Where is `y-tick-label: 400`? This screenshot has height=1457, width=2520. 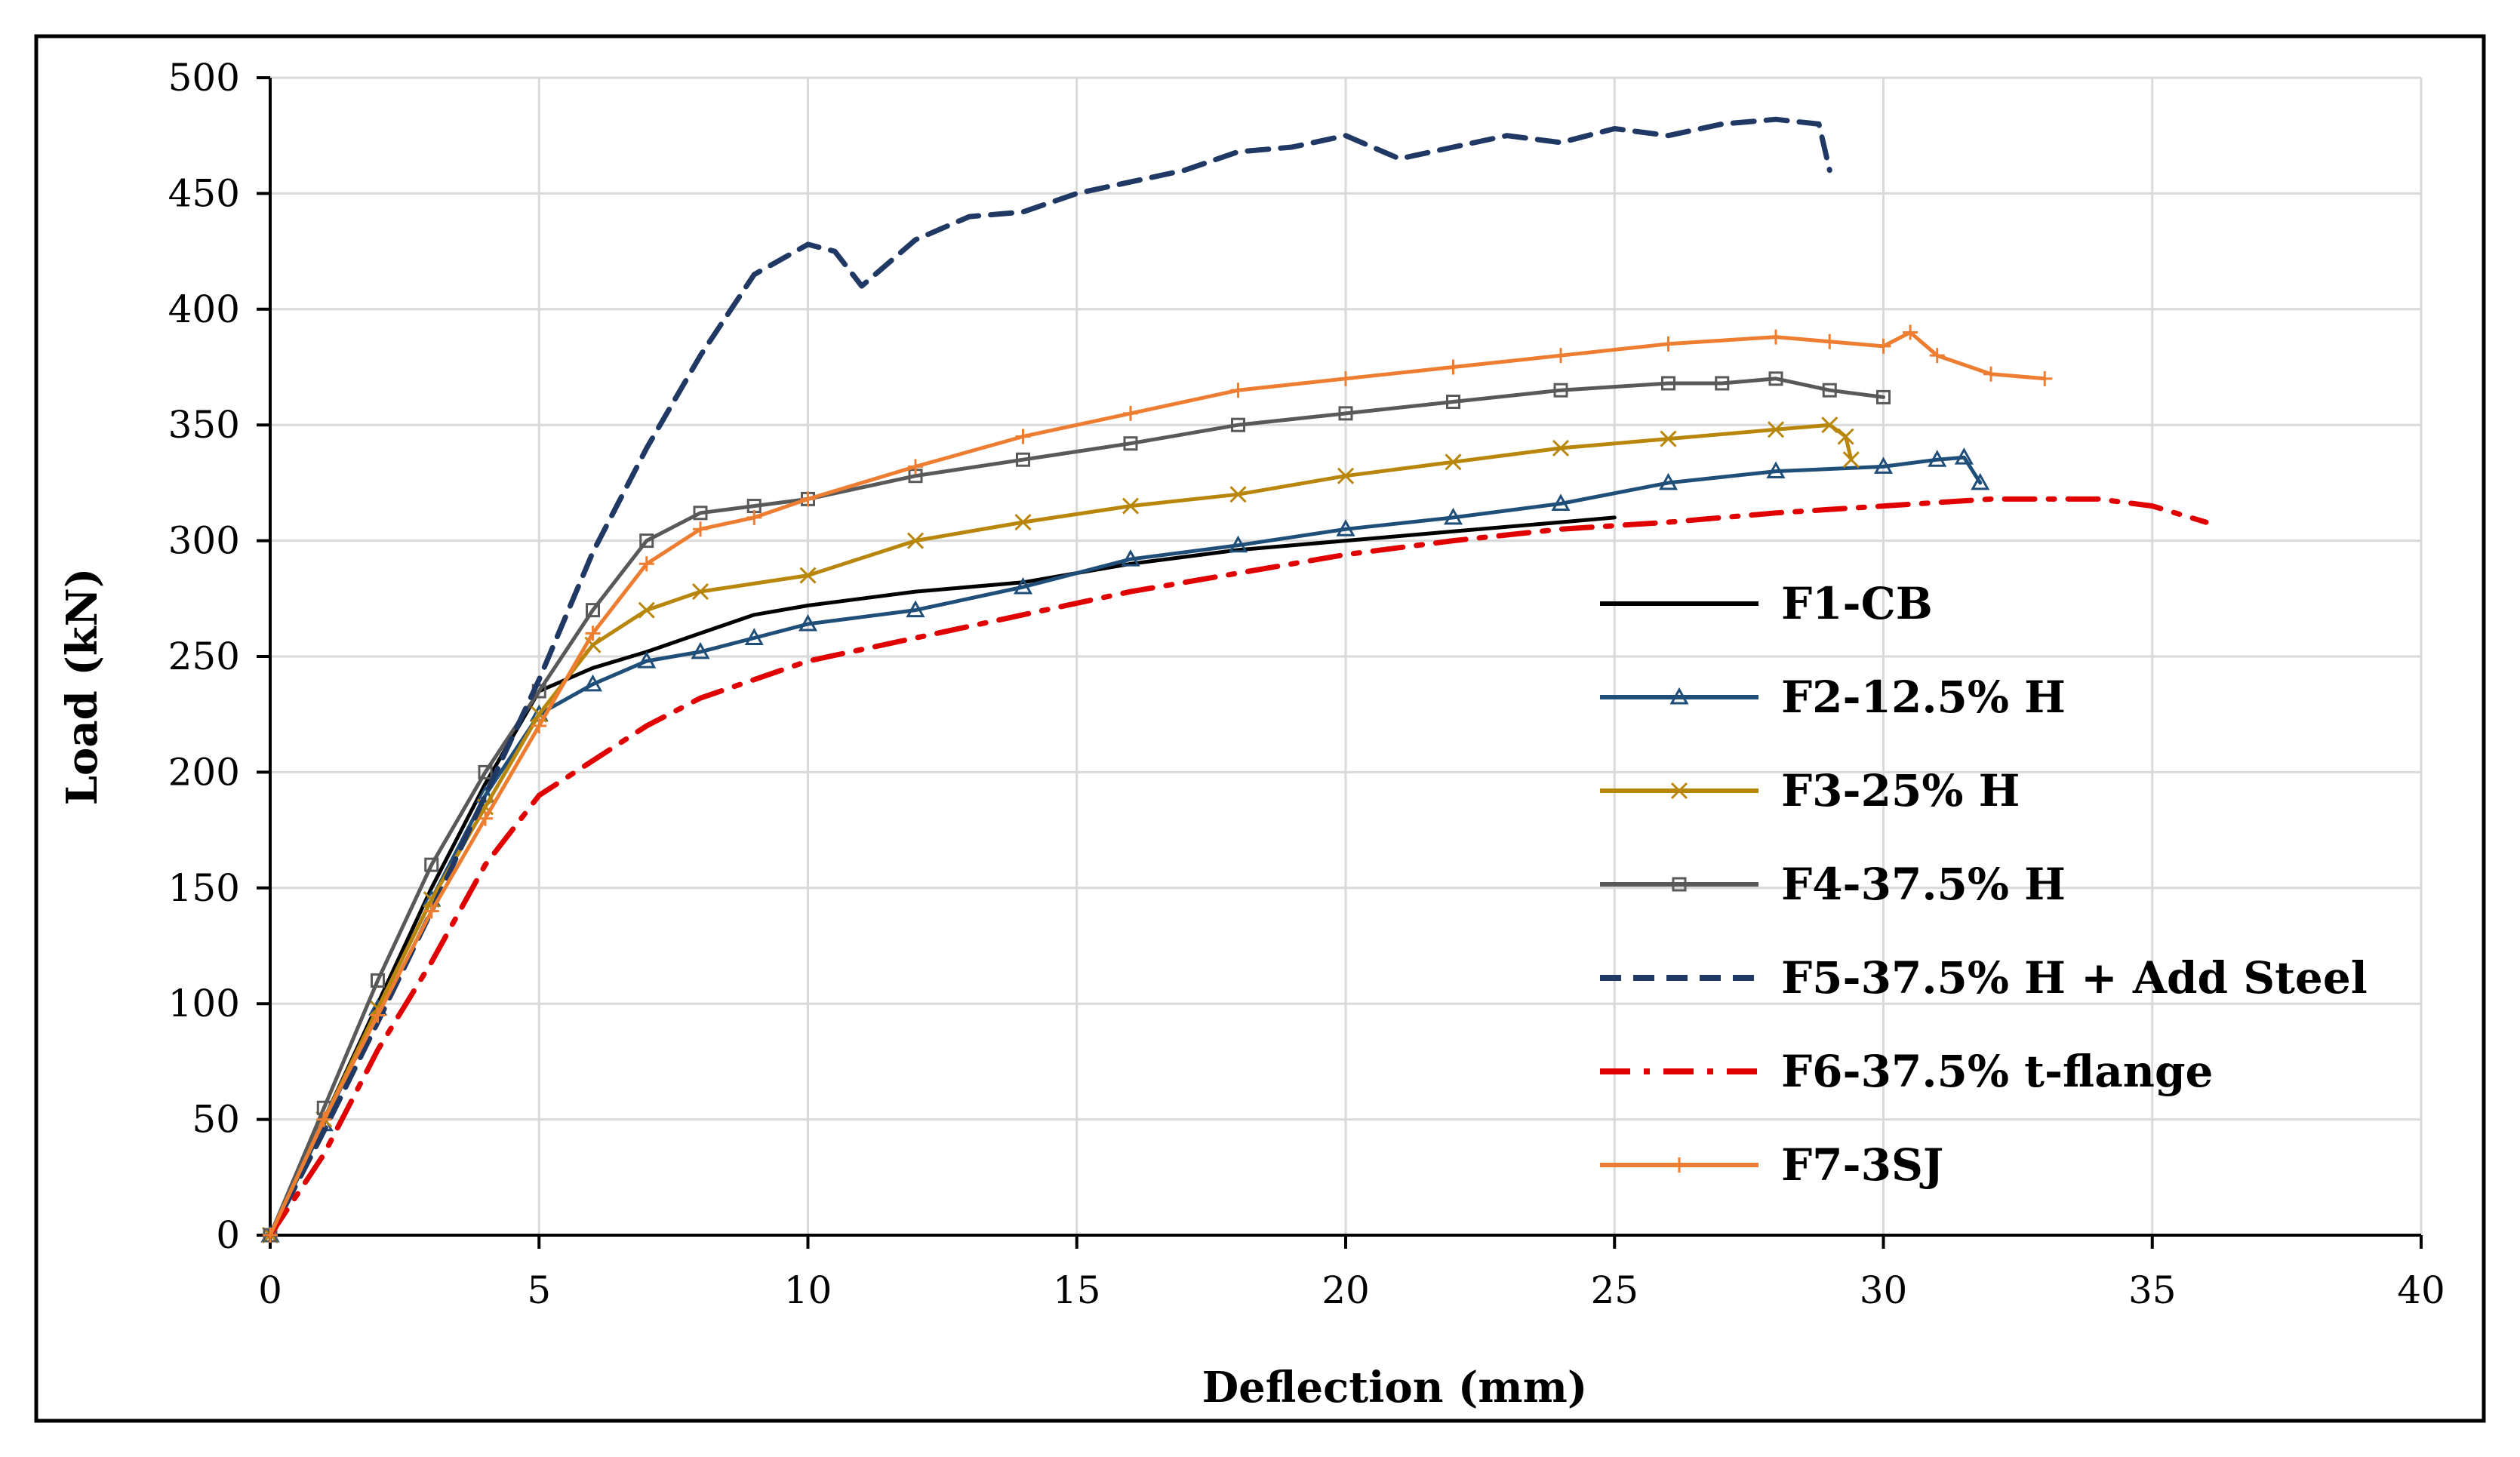 y-tick-label: 400 is located at coordinates (204, 309).